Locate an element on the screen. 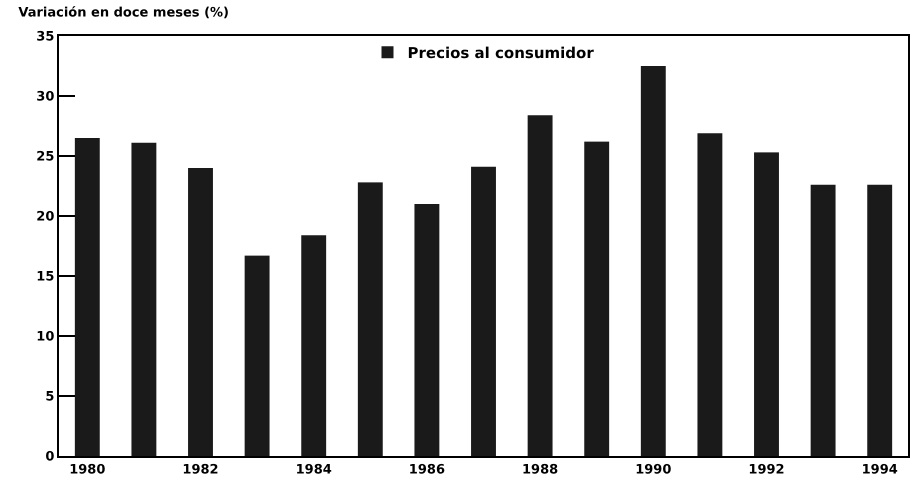  x-tick-label: 1982 is located at coordinates (200, 470).